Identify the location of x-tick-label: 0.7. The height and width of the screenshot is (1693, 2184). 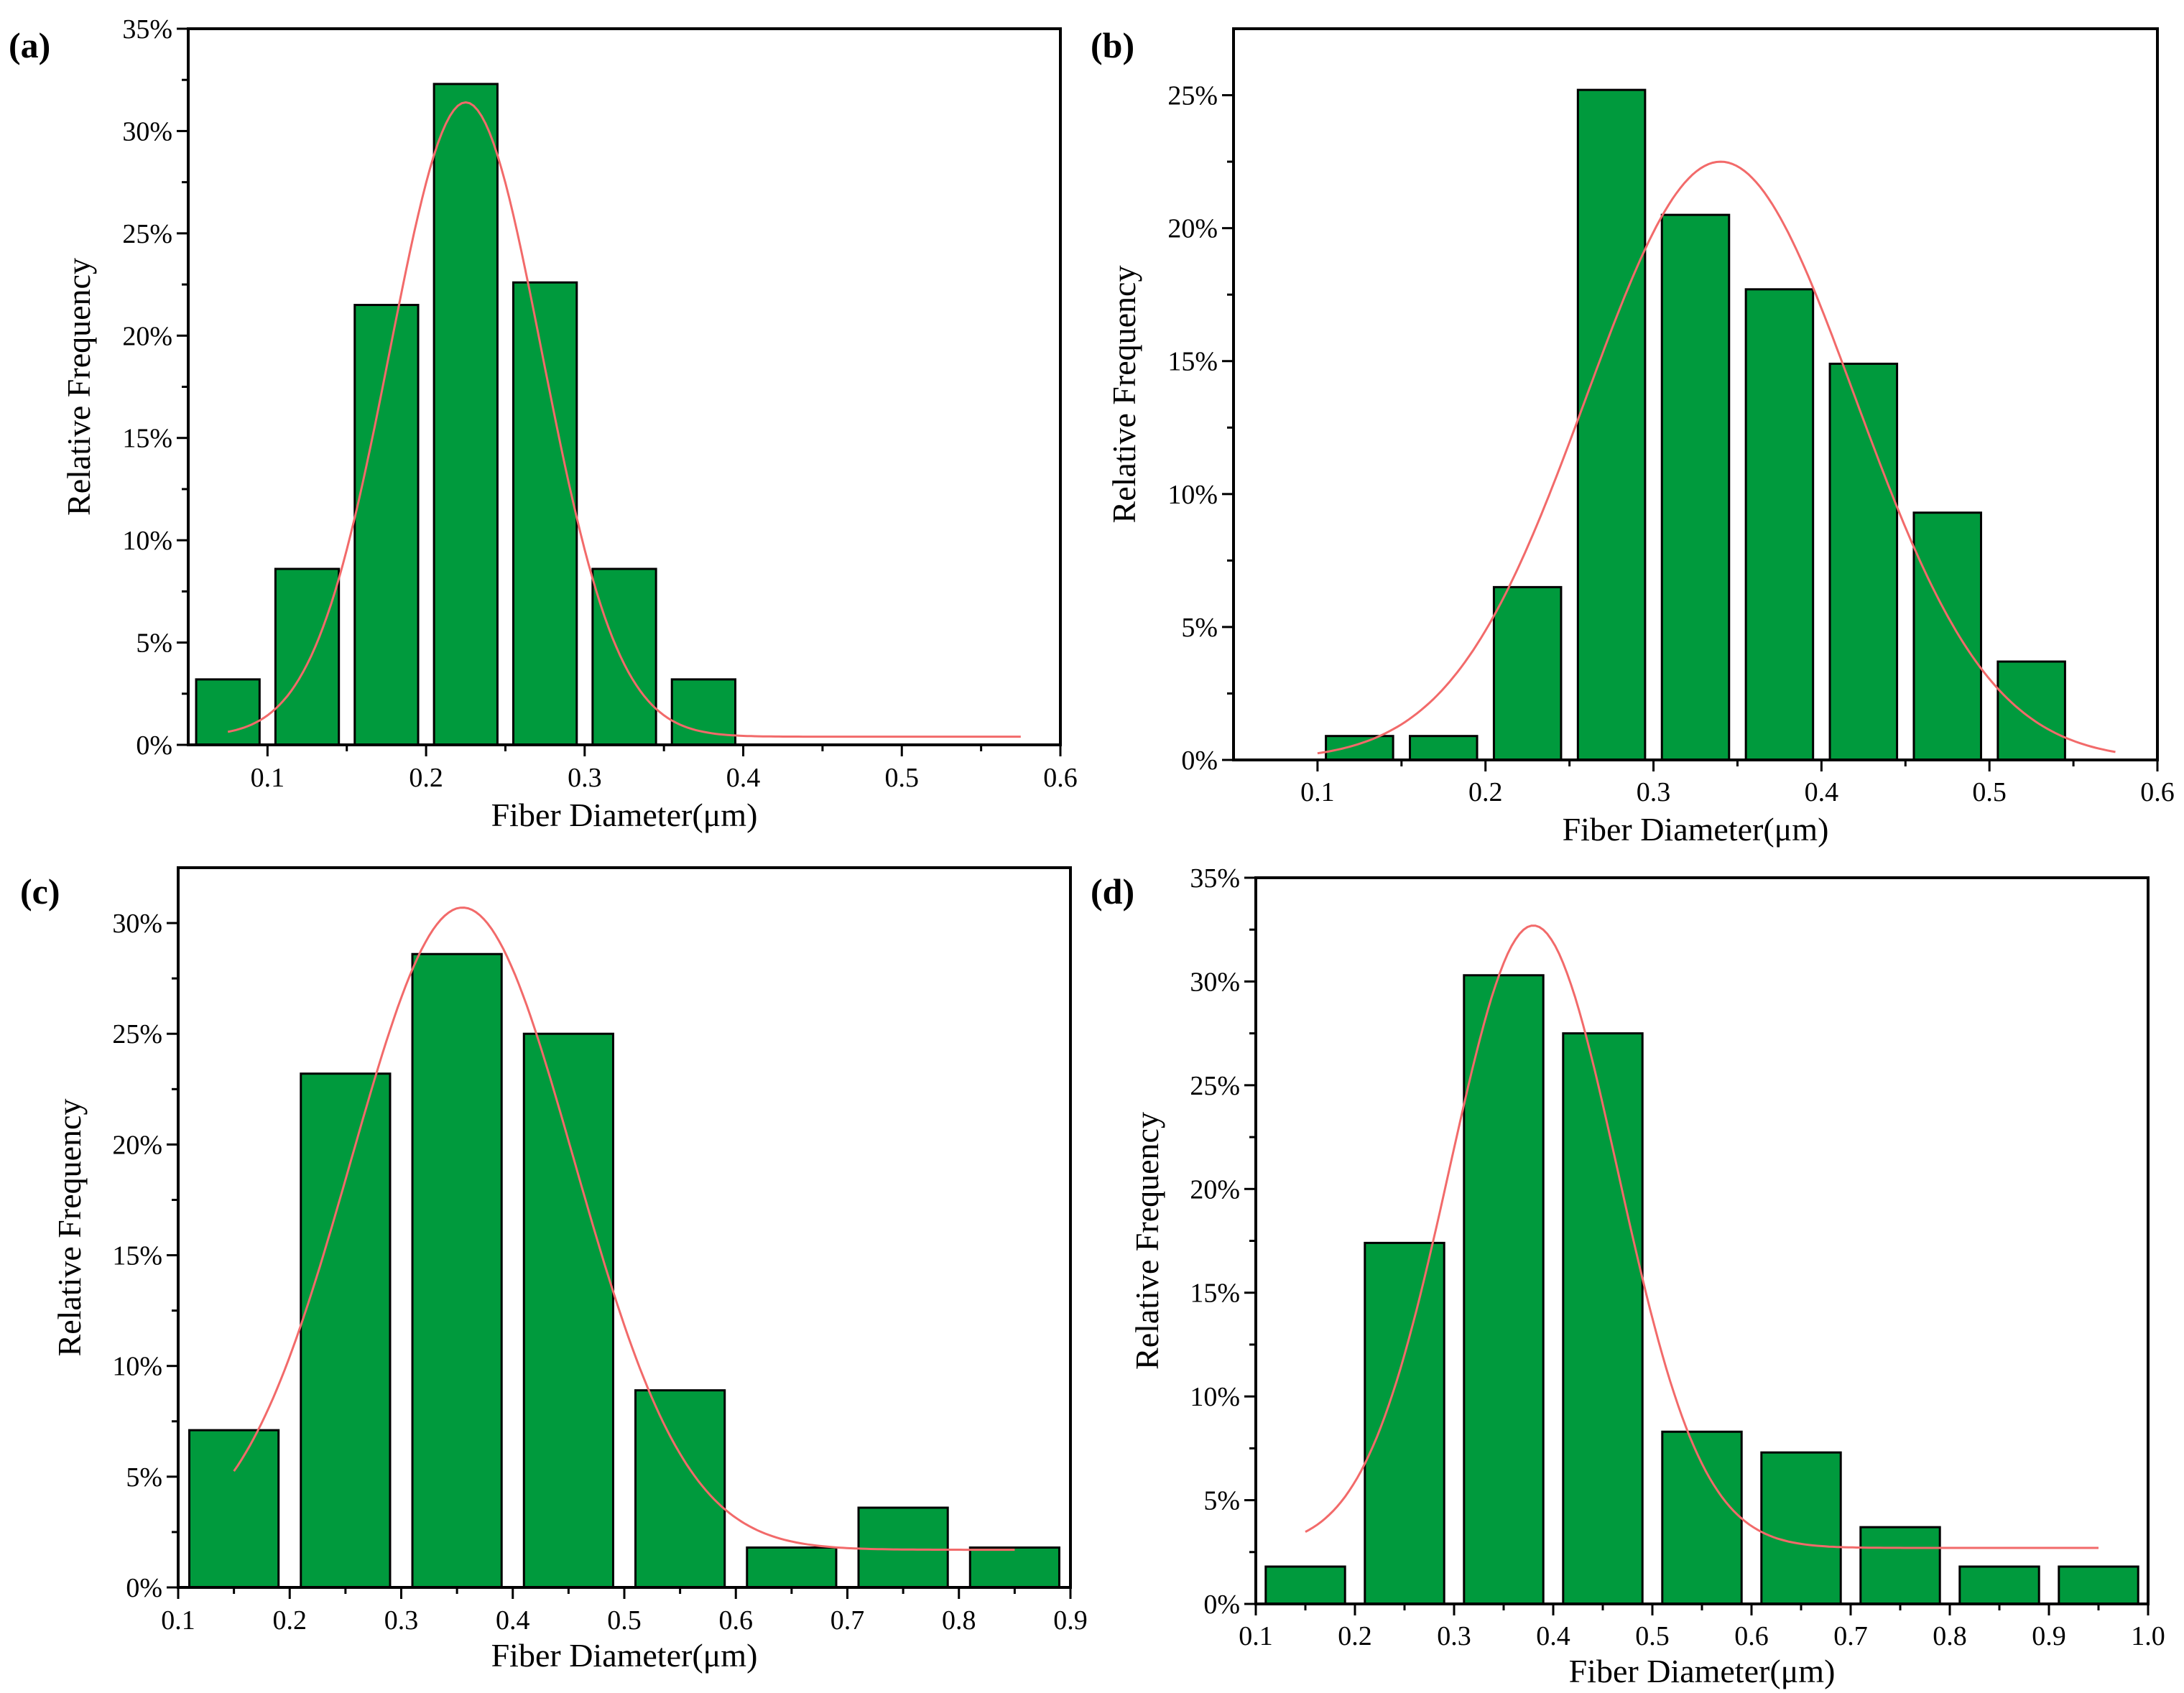
(847, 1620).